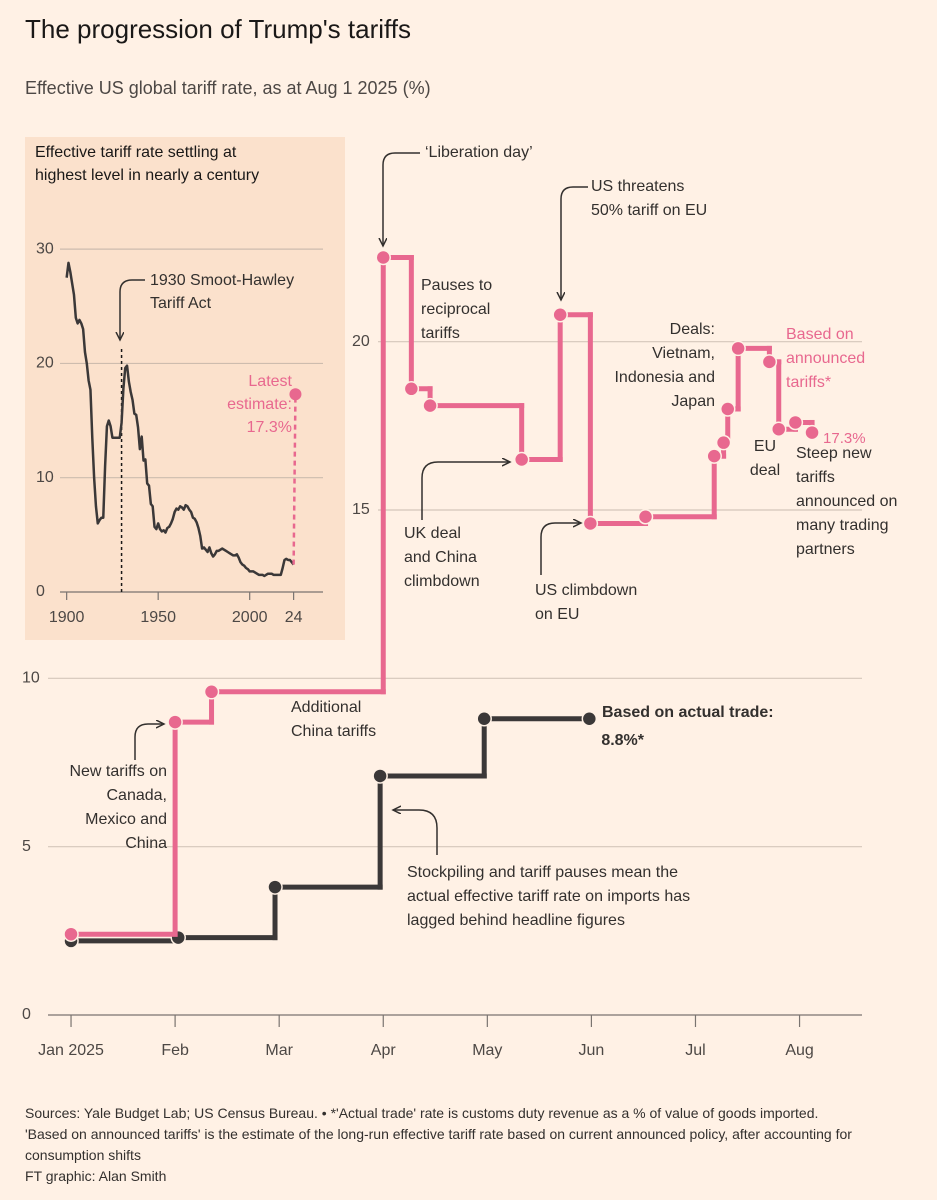 Image resolution: width=937 pixels, height=1200 pixels. What do you see at coordinates (334, 719) in the screenshot?
I see `annotation: Additional China tariffs` at bounding box center [334, 719].